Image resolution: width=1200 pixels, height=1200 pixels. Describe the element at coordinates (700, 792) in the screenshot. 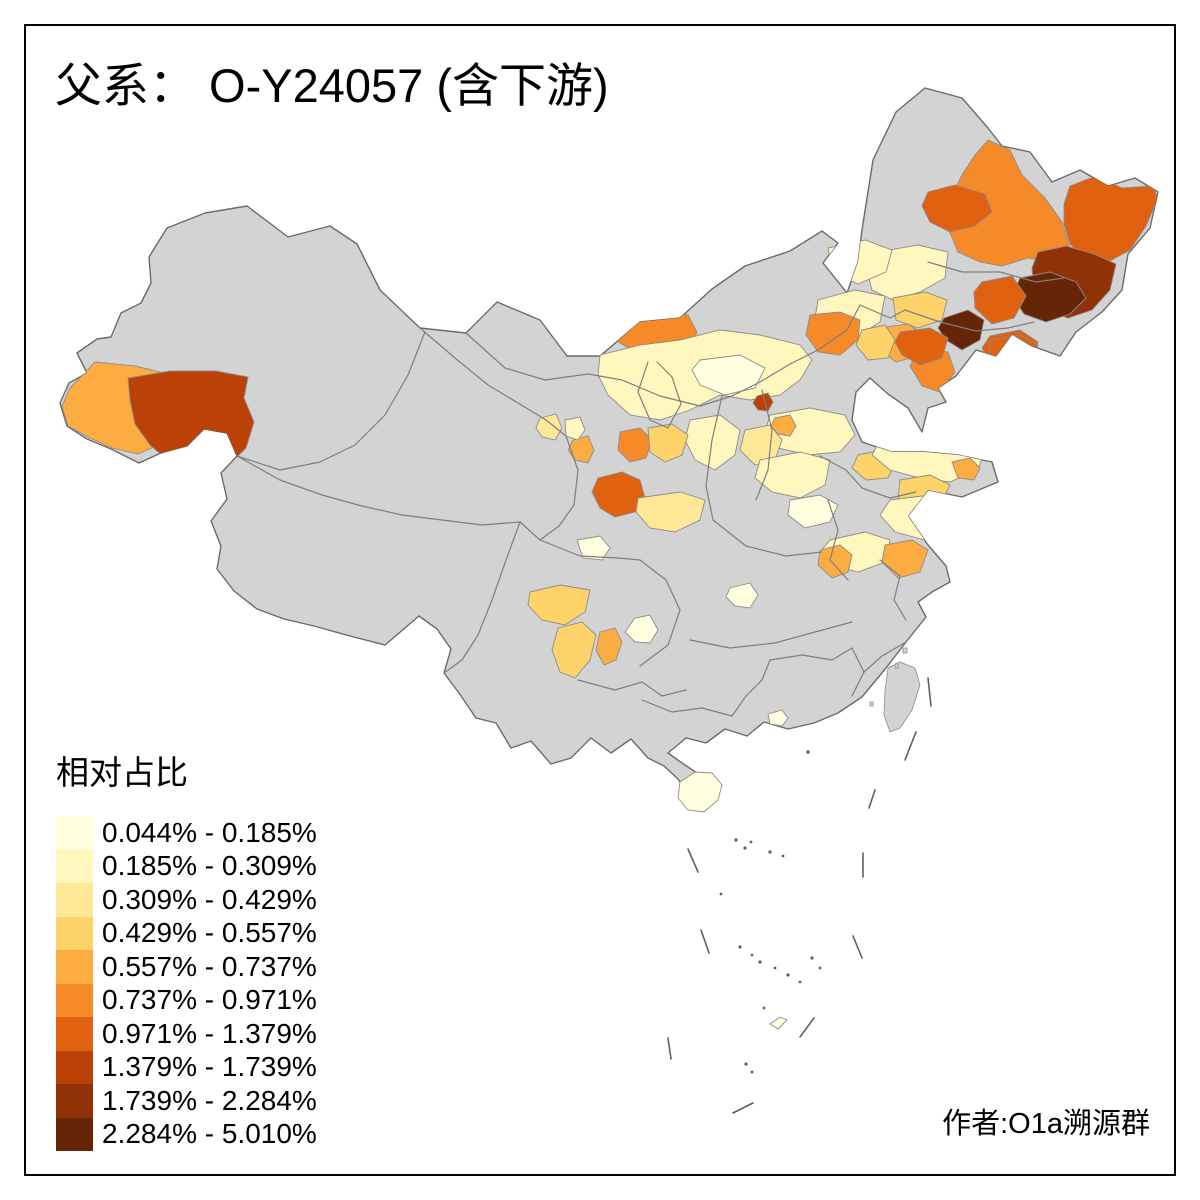

I see `region-hainan` at that location.